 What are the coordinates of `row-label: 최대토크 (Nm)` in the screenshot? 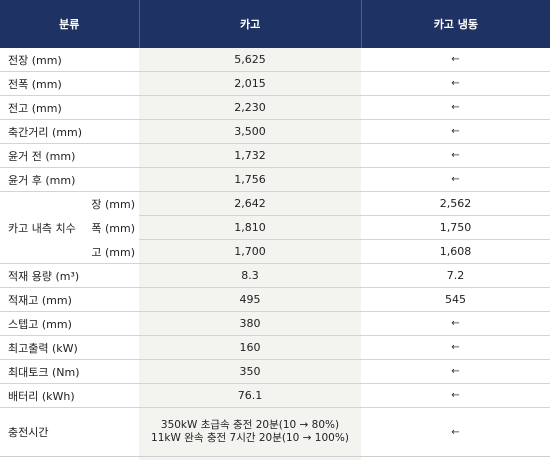 It's located at (44, 372).